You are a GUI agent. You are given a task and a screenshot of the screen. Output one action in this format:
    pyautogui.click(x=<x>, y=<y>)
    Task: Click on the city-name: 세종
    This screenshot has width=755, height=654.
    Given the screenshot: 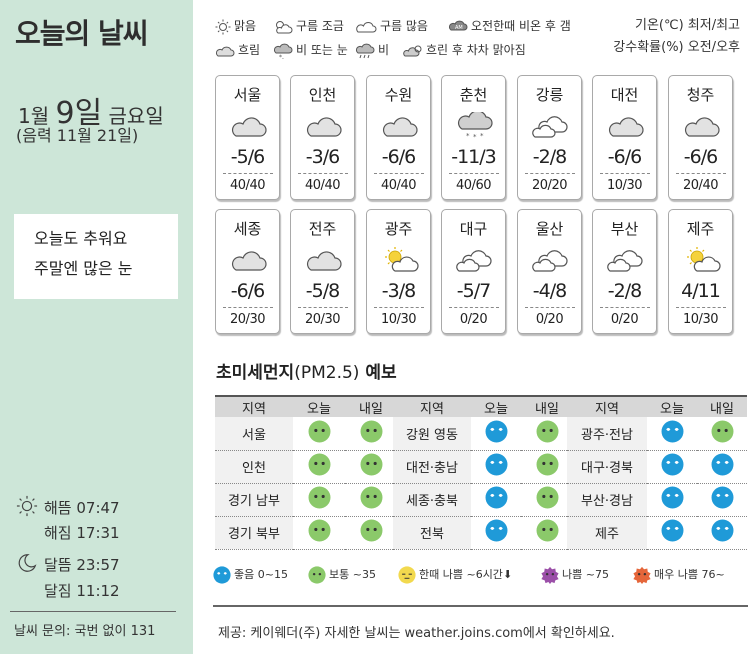 What is the action you would take?
    pyautogui.click(x=247, y=229)
    